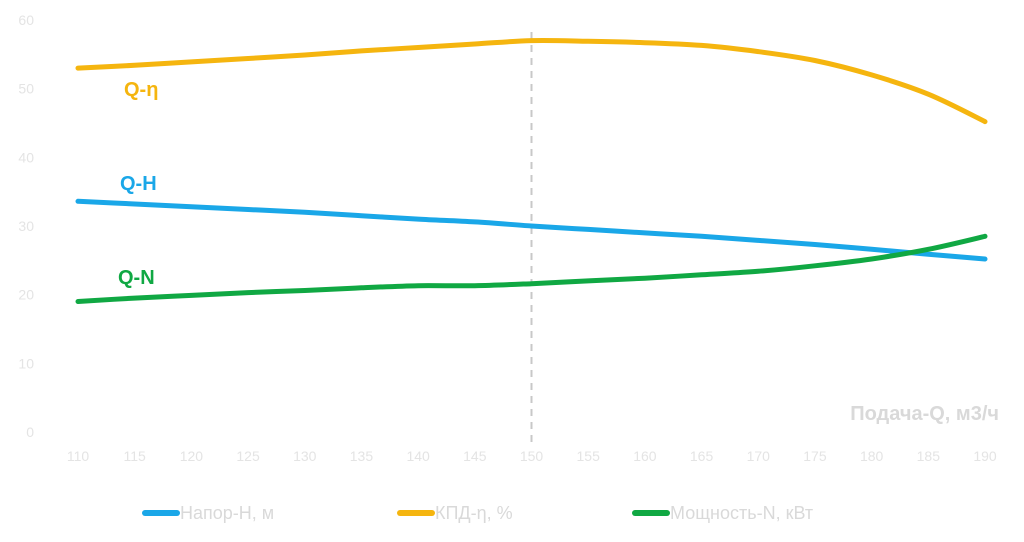 This screenshot has height=542, width=1024. Describe the element at coordinates (161, 513) in the screenshot. I see `legend-swatch-head` at that location.